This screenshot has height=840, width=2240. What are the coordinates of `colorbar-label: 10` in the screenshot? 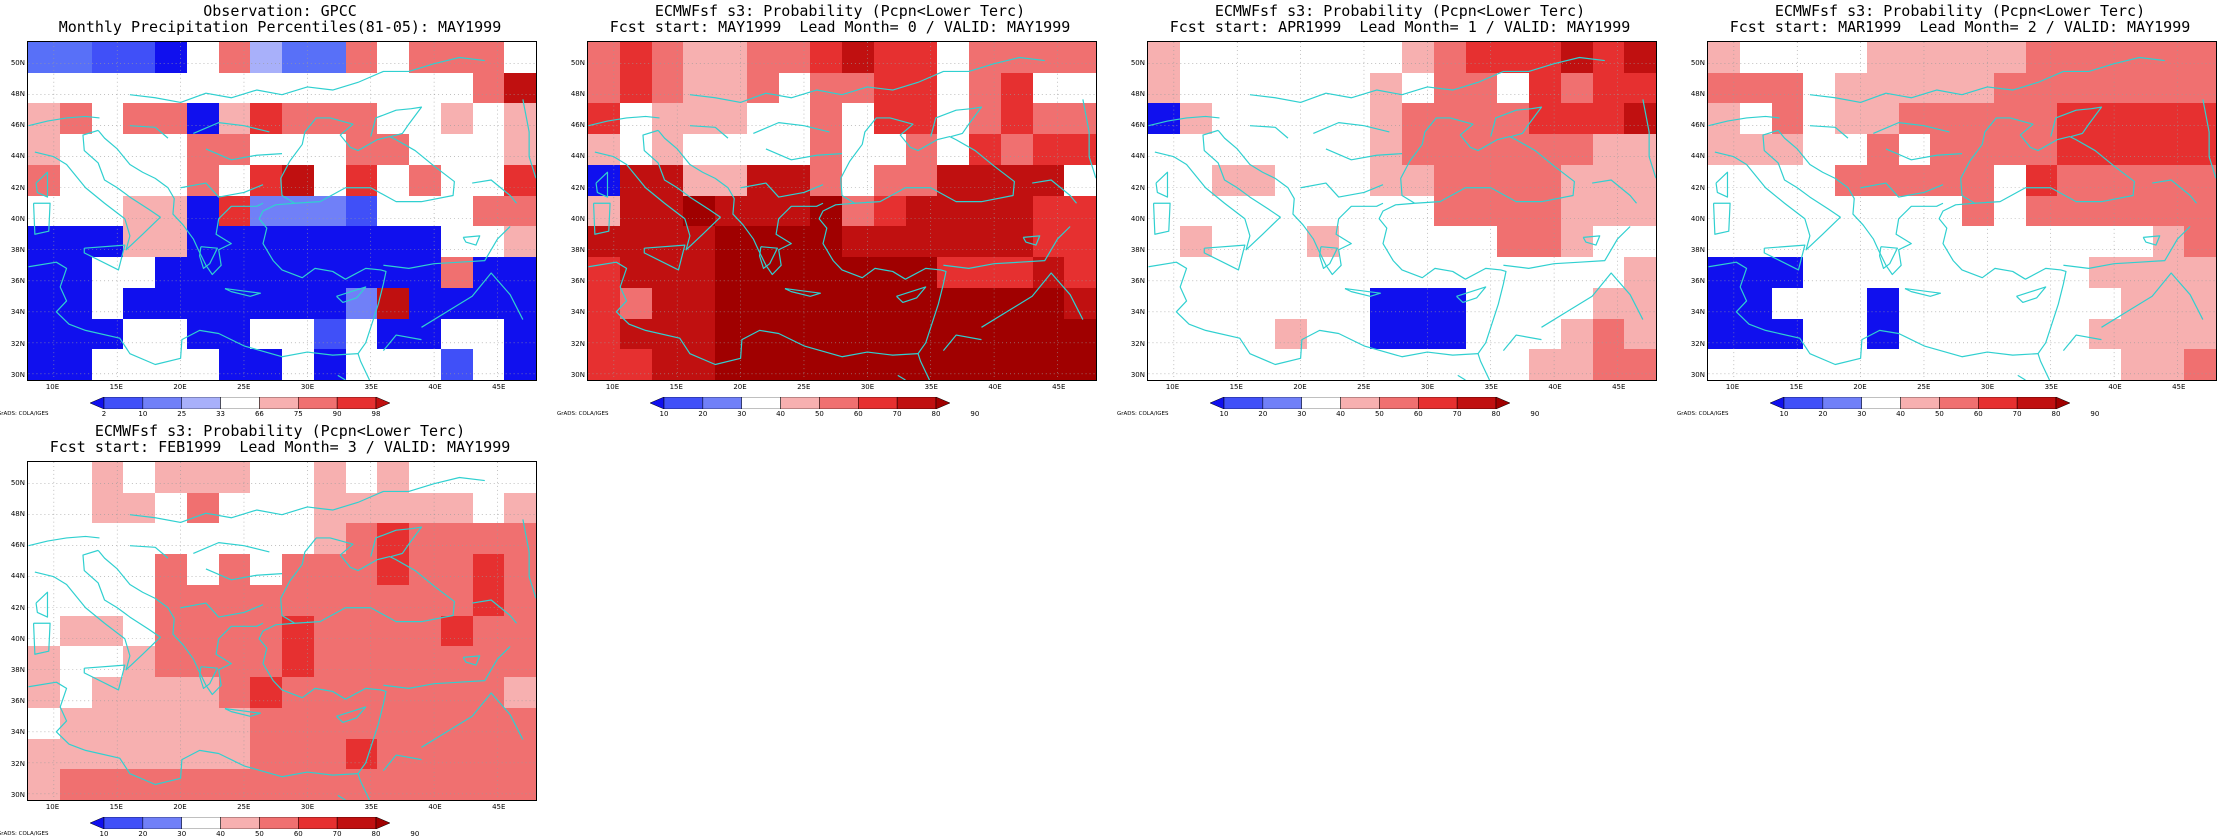 It's located at (1784, 414).